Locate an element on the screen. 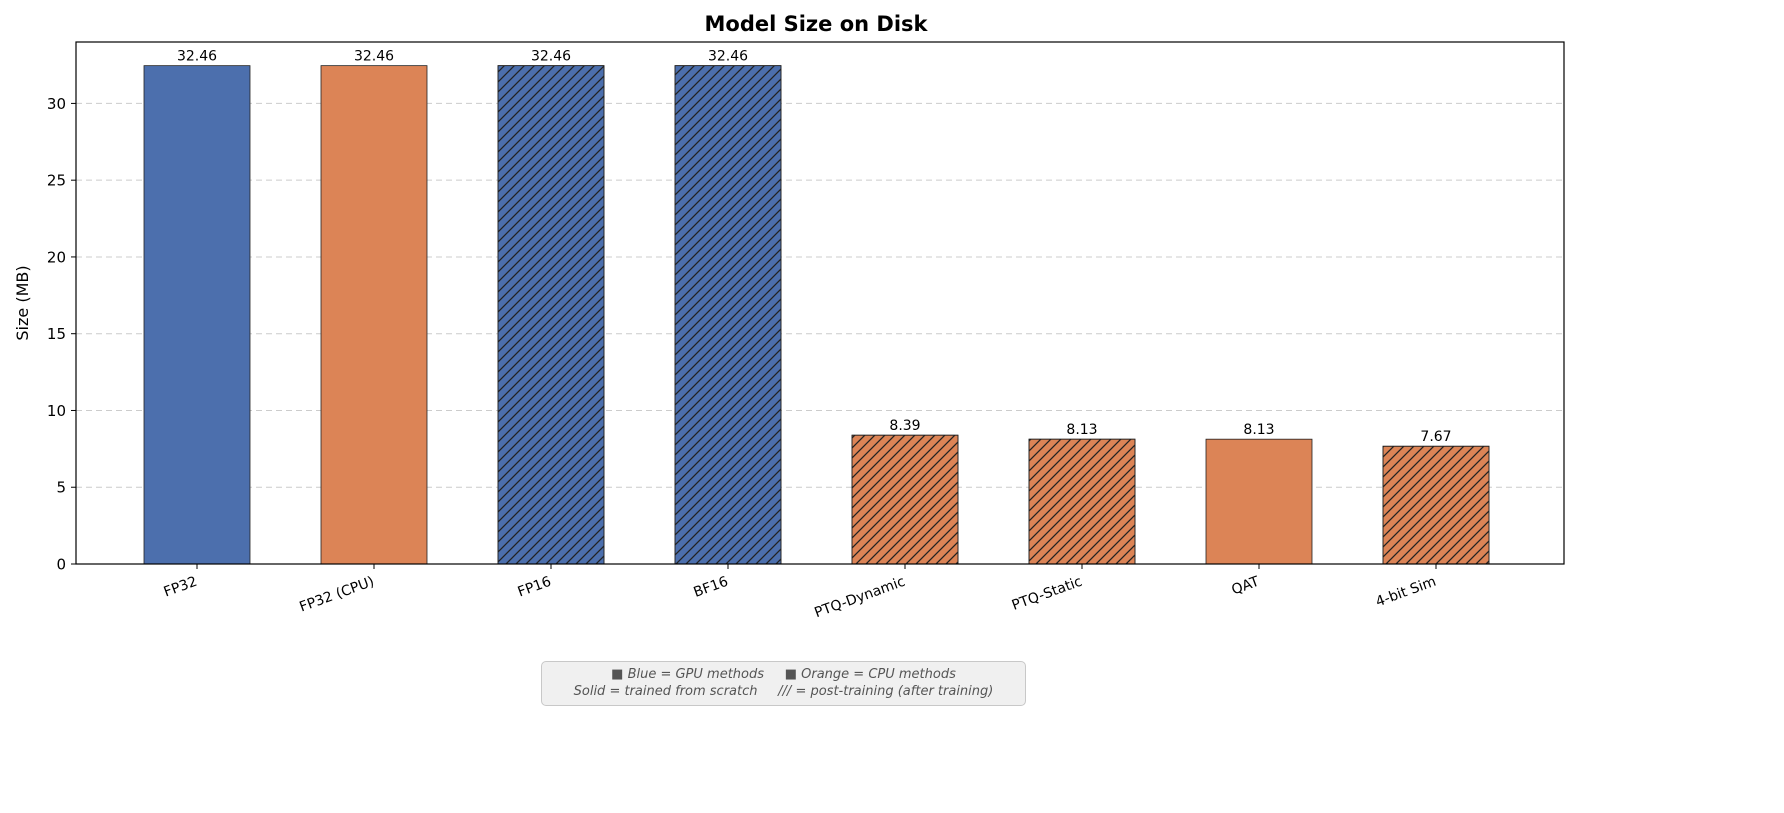 The height and width of the screenshot is (813, 1784). x-tick-label: FP16 is located at coordinates (535, 587).